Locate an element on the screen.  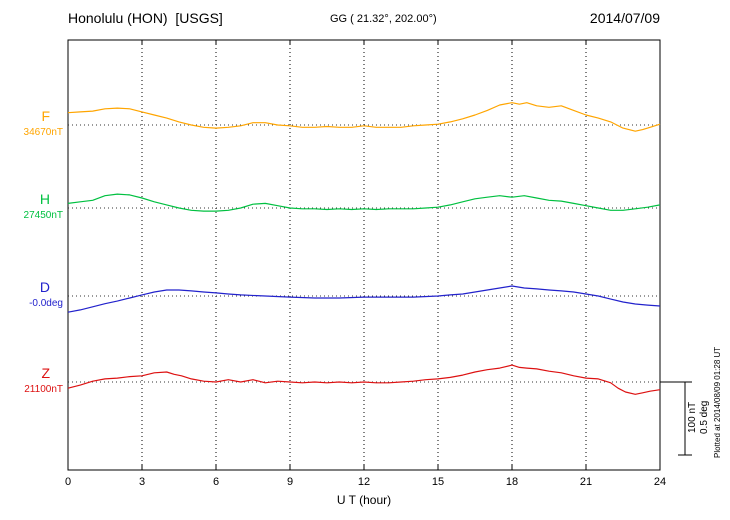
series-letter-D: D is located at coordinates (44, 287).